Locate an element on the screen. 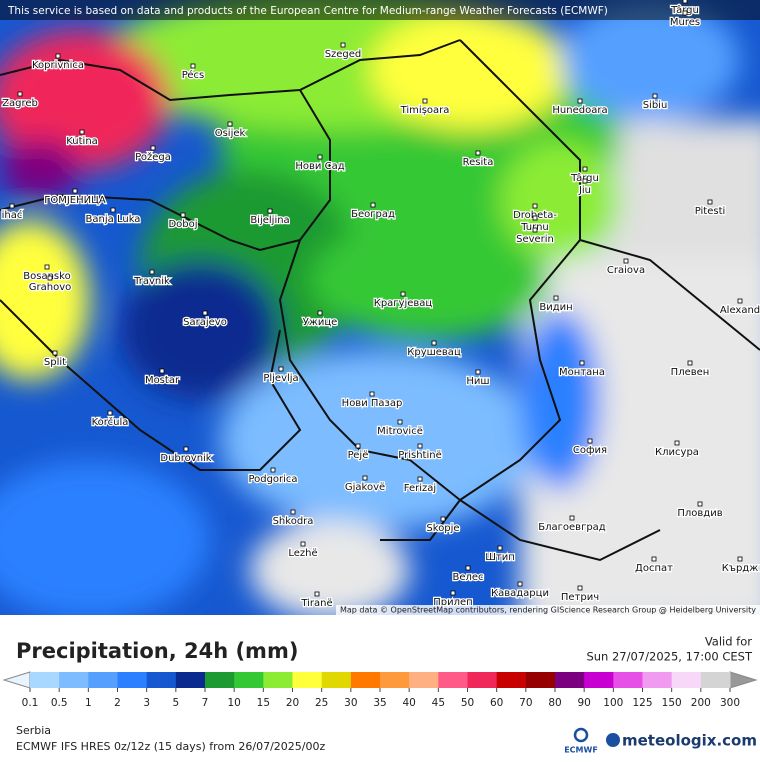 This screenshot has height=764, width=760. city-label: Târgu is located at coordinates (584, 178).